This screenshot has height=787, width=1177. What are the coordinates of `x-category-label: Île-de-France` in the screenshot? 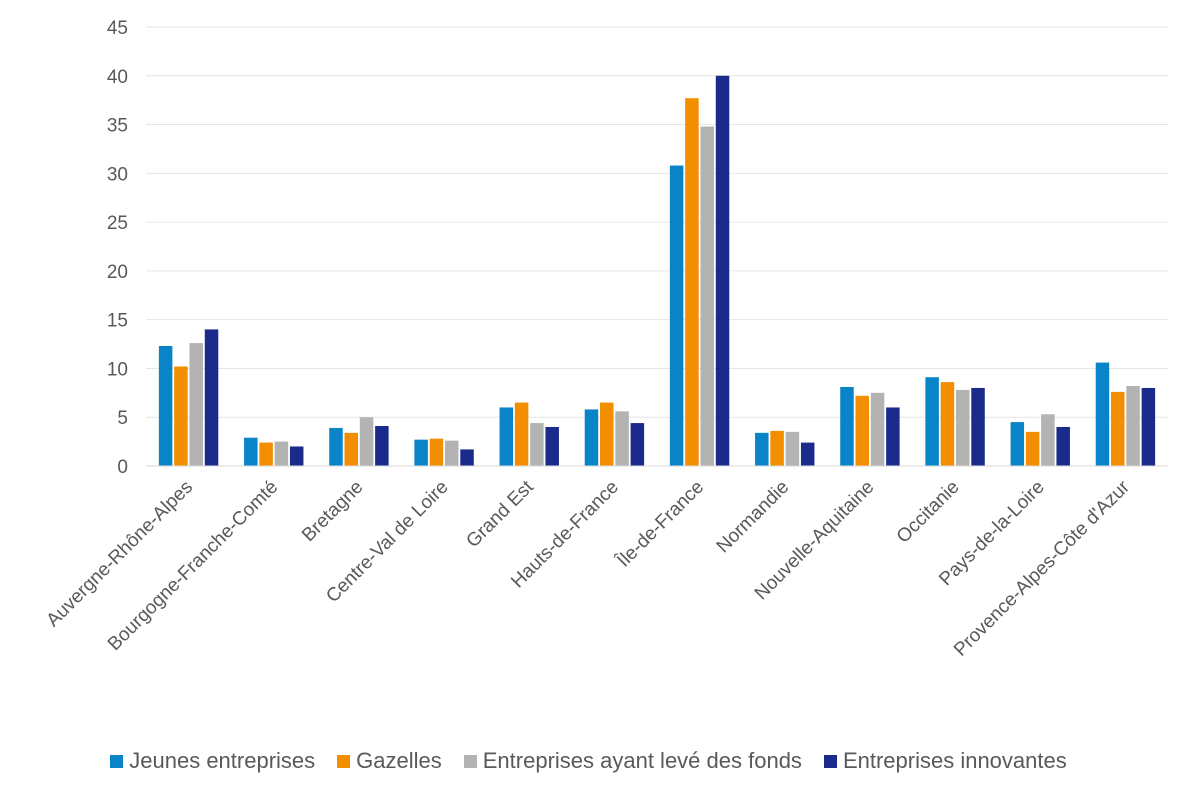 It's located at (660, 524).